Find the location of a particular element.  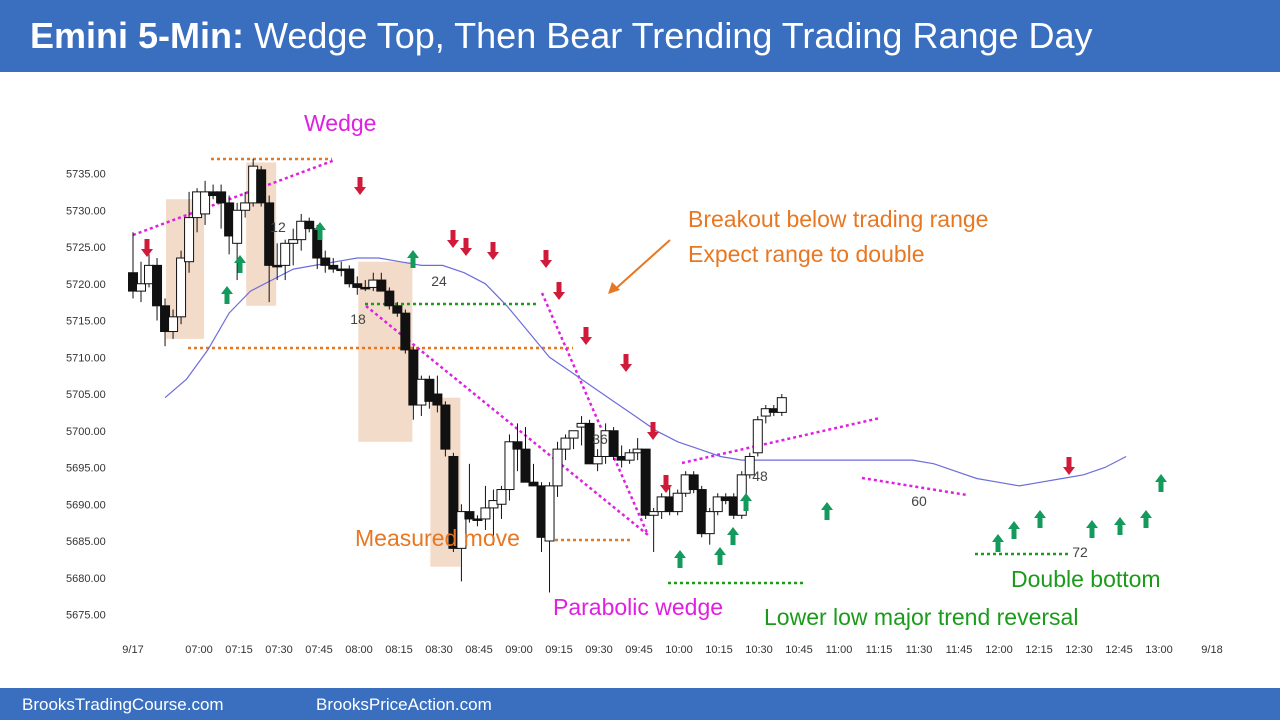

x-tick-label: 10:00 is located at coordinates (679, 650).